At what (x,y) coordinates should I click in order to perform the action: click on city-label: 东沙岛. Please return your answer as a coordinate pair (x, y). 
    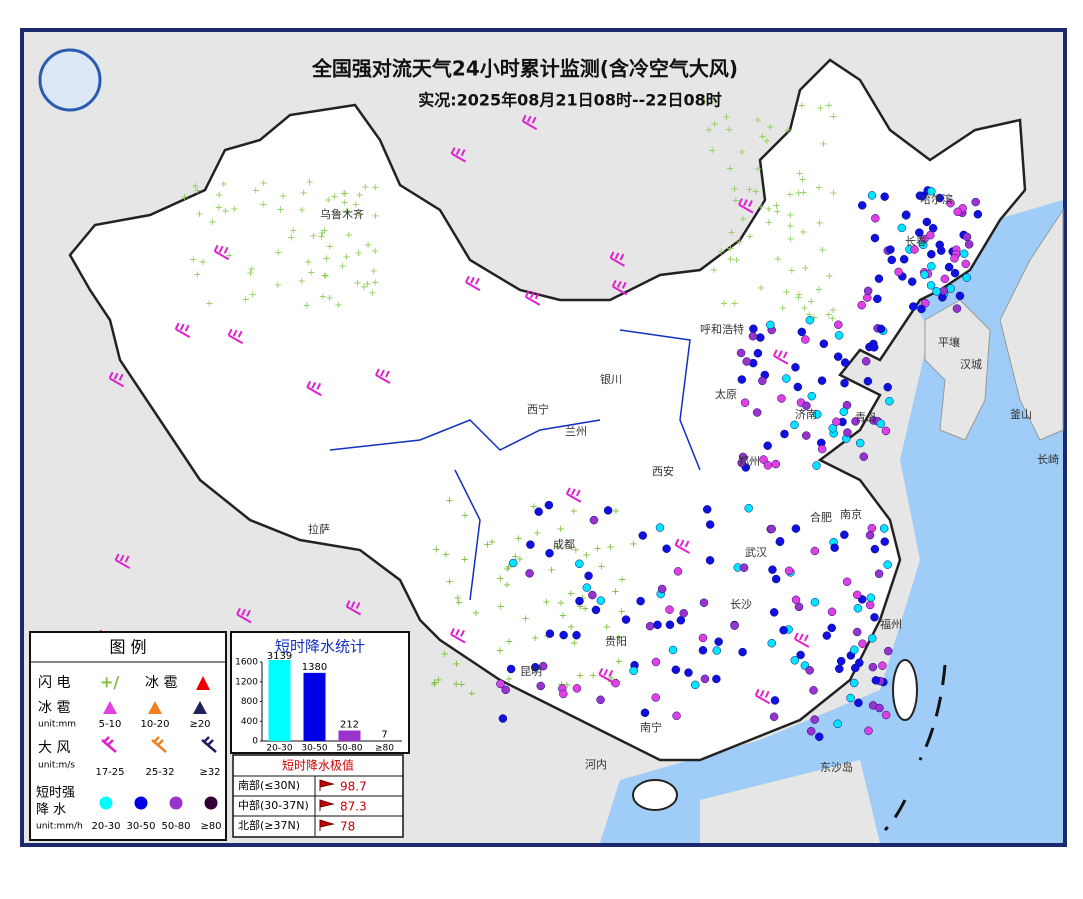
    Looking at the image, I should click on (836, 767).